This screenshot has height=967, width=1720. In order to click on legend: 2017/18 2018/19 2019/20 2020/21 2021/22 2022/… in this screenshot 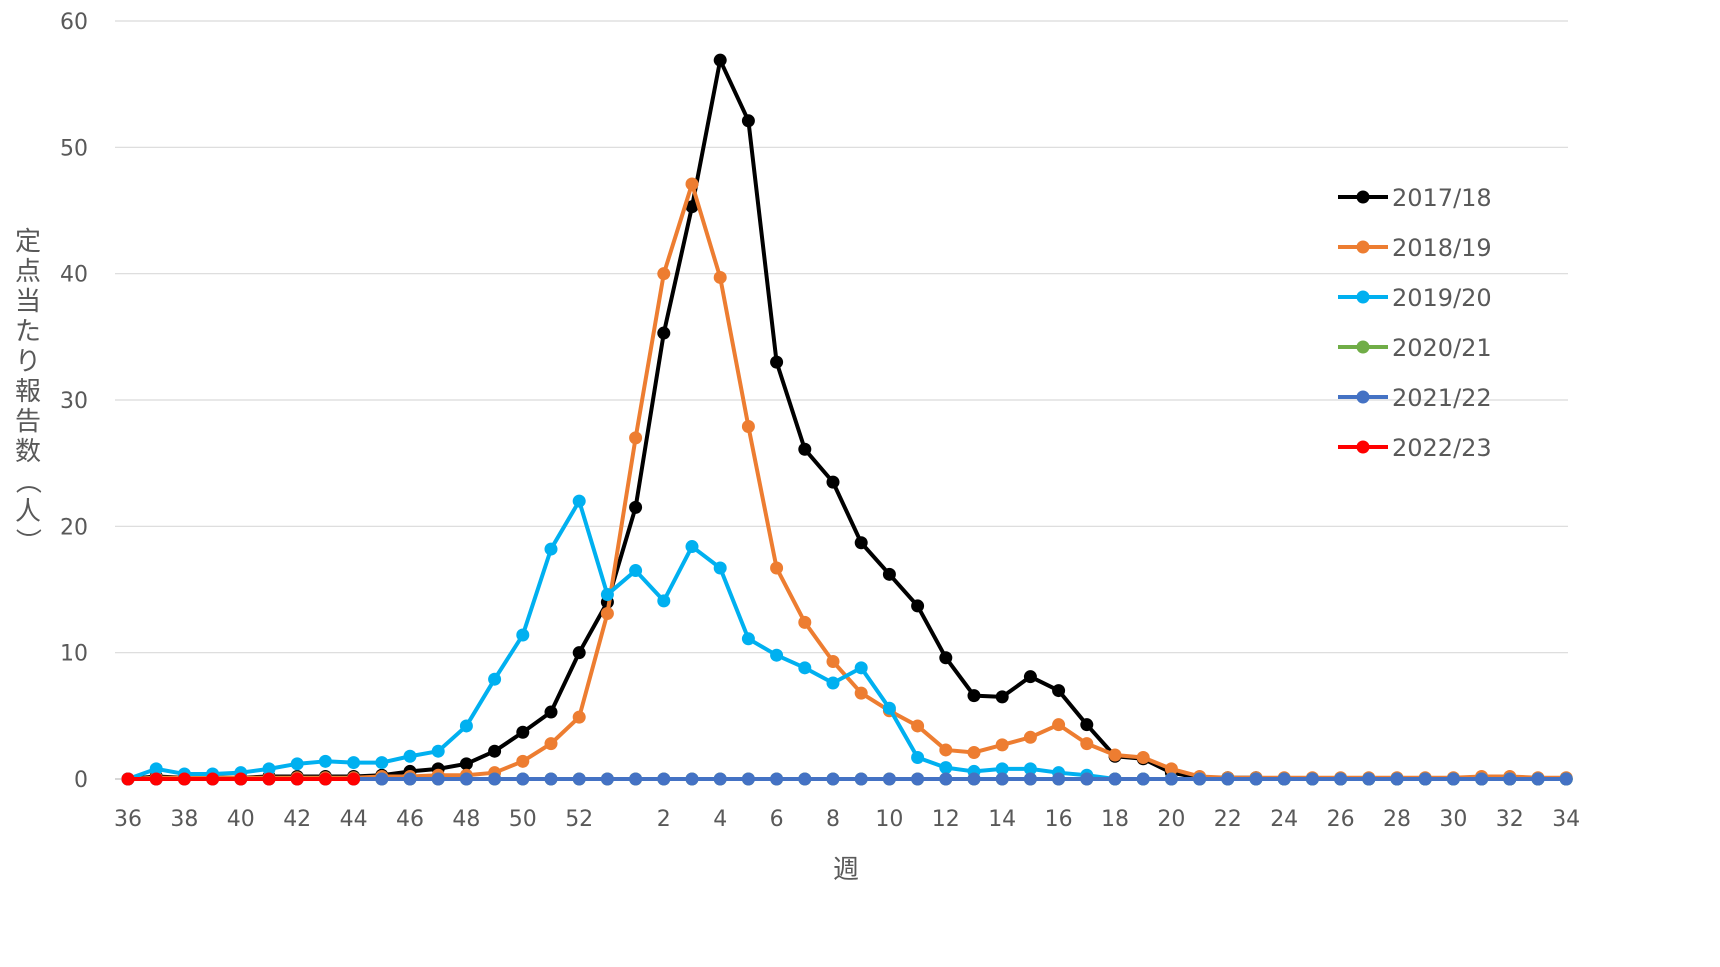, I will do `click(1415, 323)`.